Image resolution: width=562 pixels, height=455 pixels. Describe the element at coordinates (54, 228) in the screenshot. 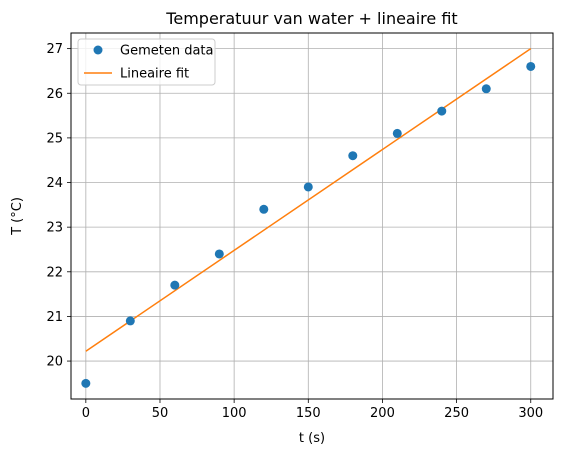

I see `y-tick-label: 23` at that location.